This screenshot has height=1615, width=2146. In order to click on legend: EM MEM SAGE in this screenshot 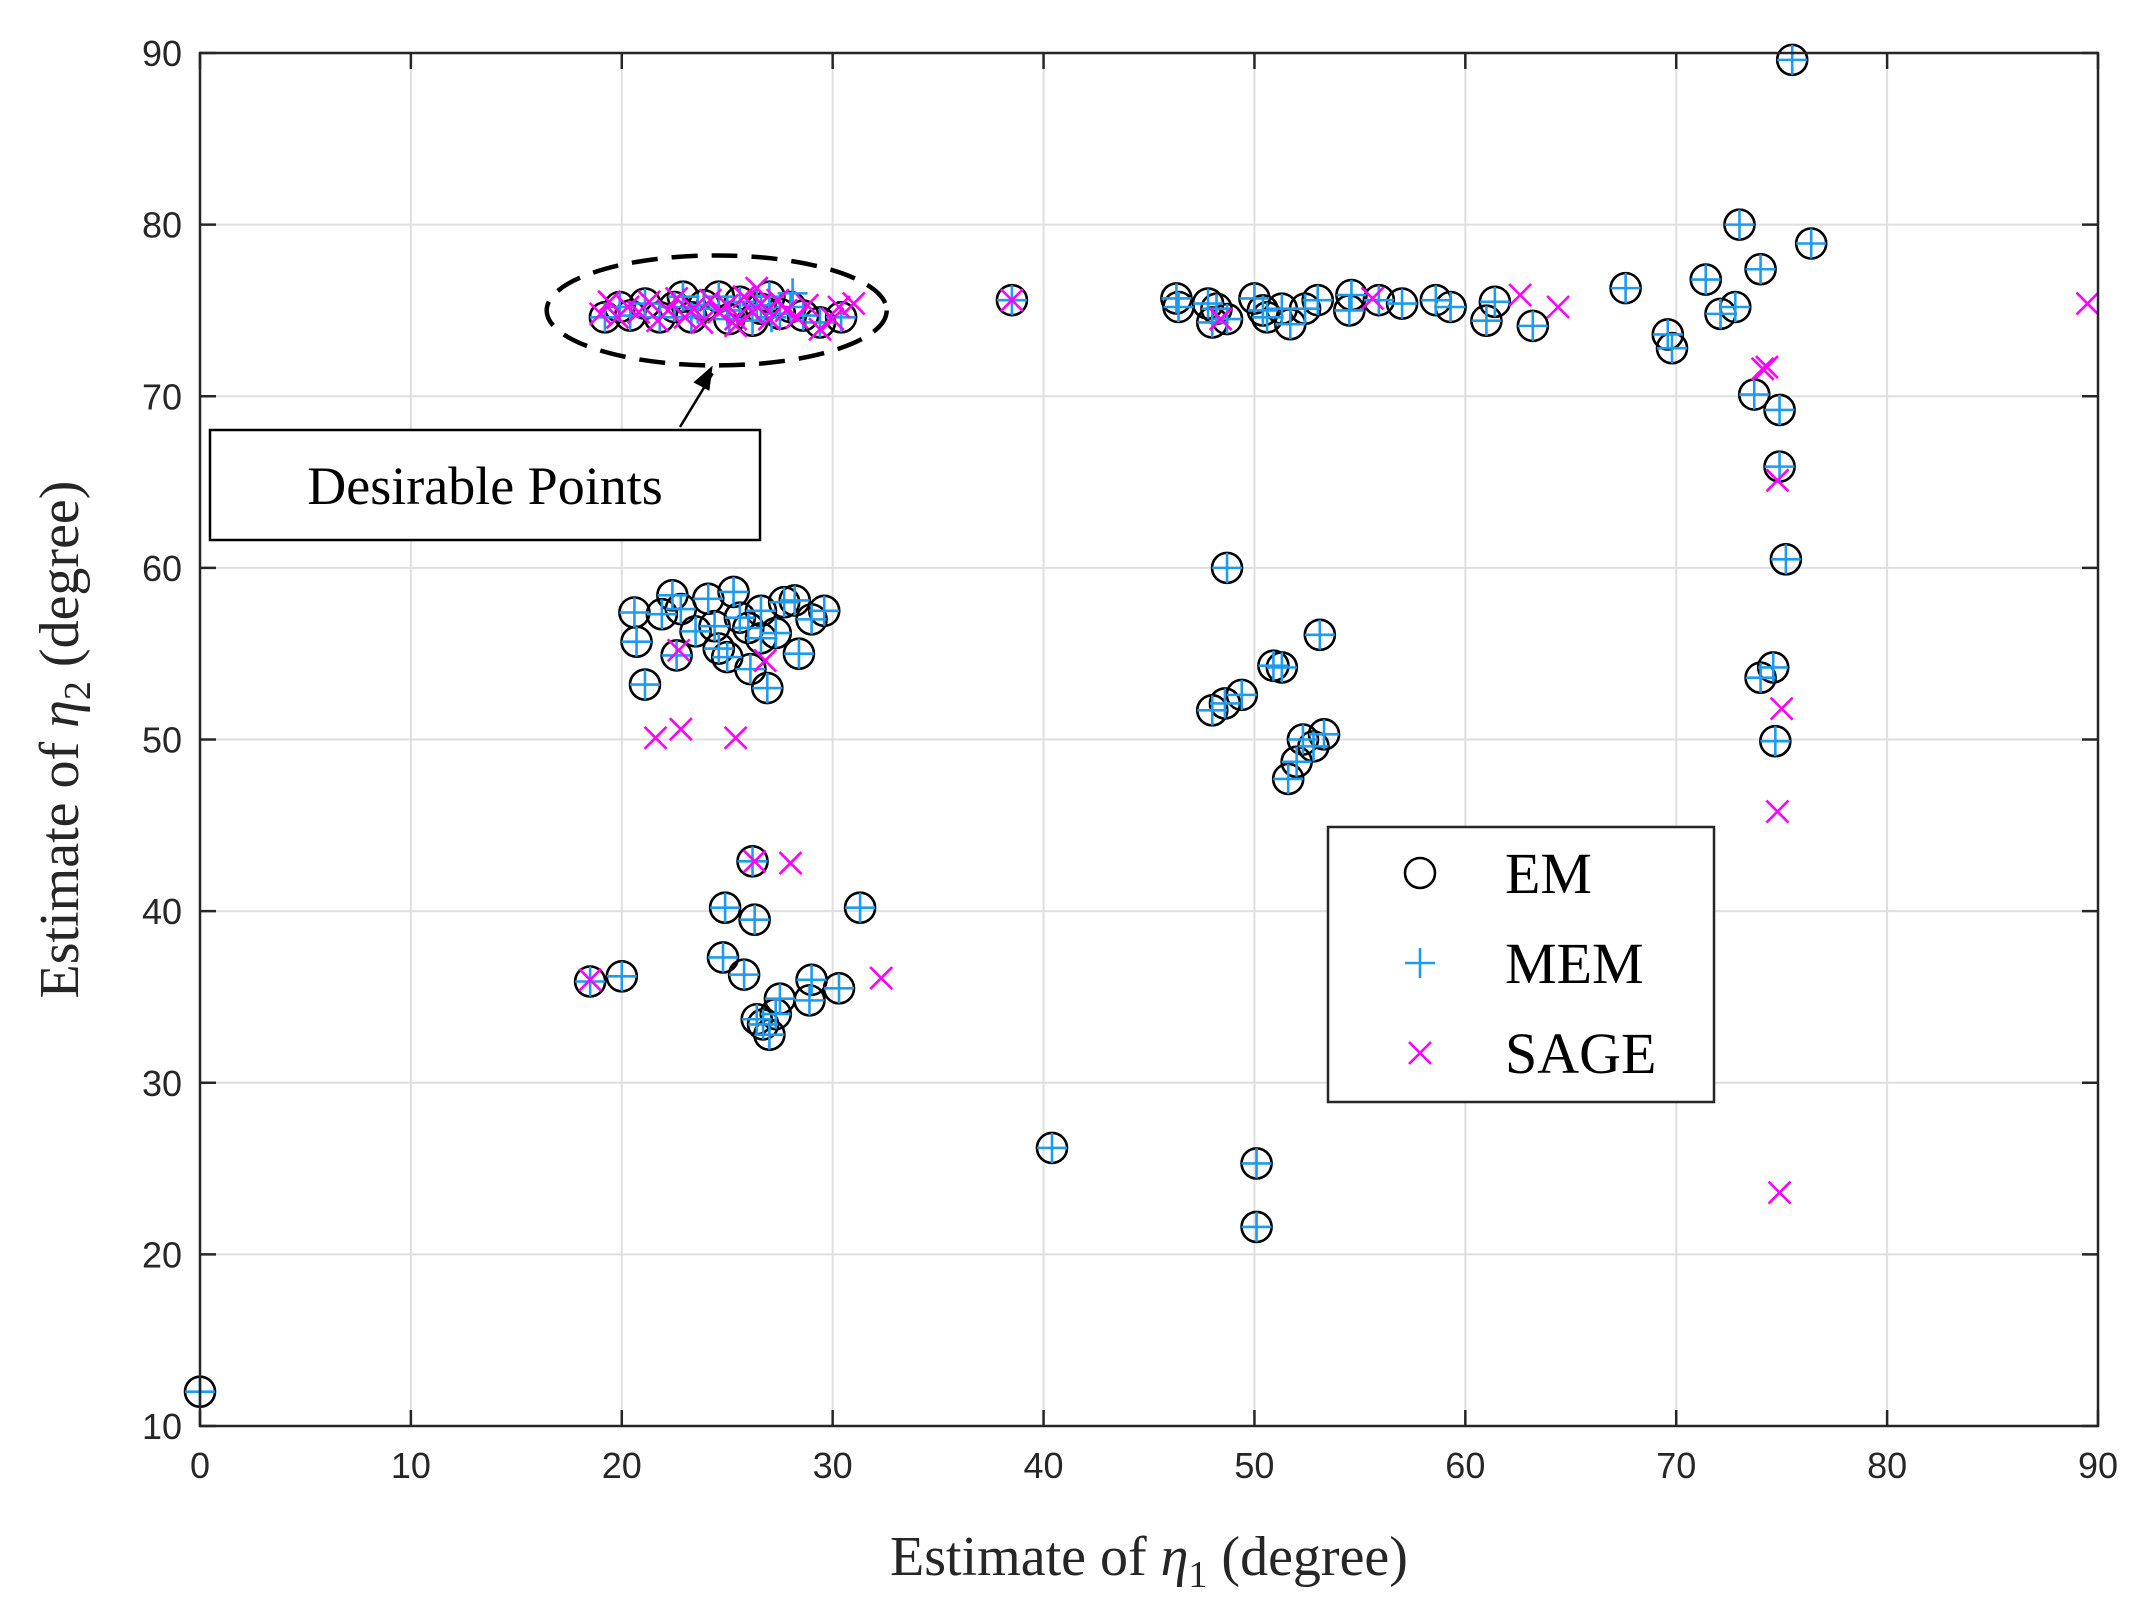, I will do `click(1521, 964)`.